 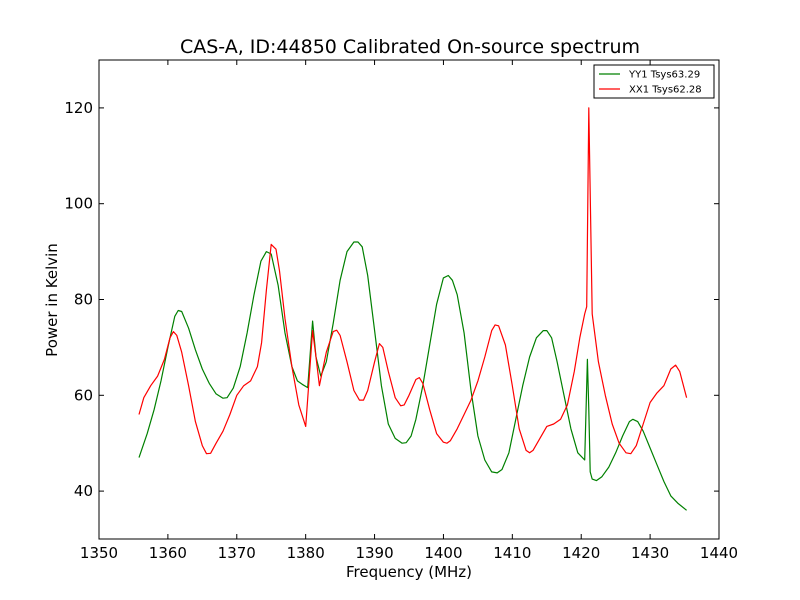 What do you see at coordinates (83, 395) in the screenshot?
I see `y-tick-label: 60` at bounding box center [83, 395].